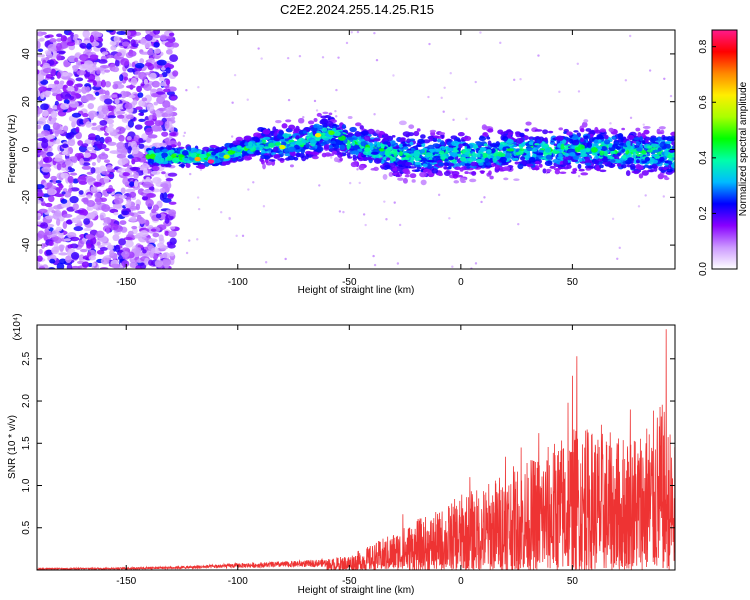  I want to click on figure-title: C2E2.2024.255.14.25.R15, so click(357, 9).